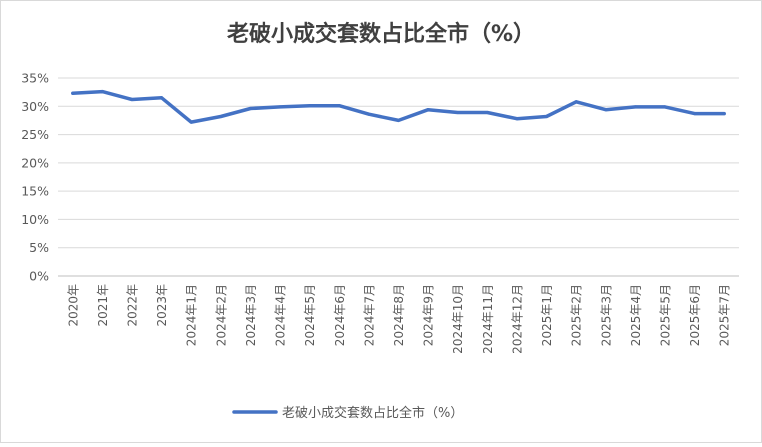 This screenshot has height=447, width=762. I want to click on x-tick-label: 2025年1月, so click(547, 315).